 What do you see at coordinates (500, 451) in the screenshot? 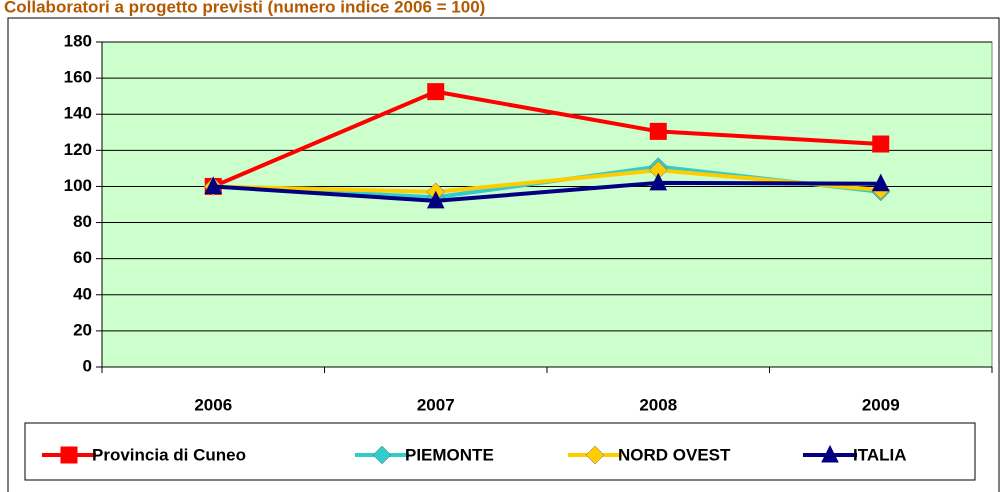
I see `legend-box` at bounding box center [500, 451].